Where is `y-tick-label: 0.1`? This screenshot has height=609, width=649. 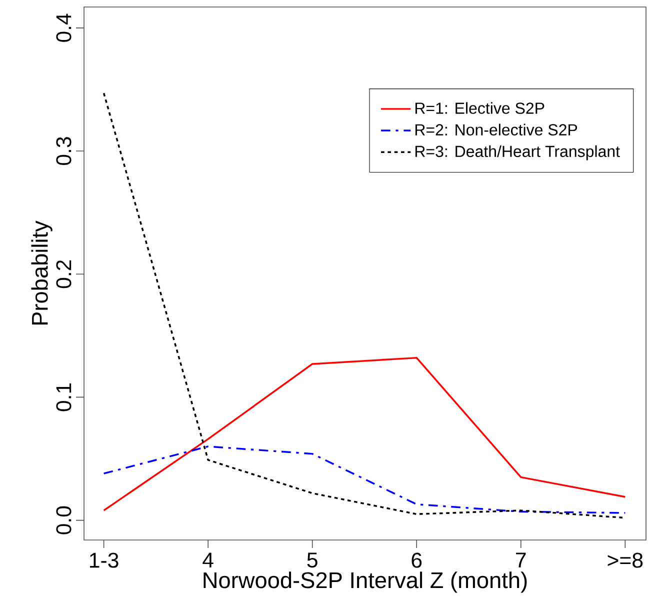 y-tick-label: 0.1 is located at coordinates (64, 397).